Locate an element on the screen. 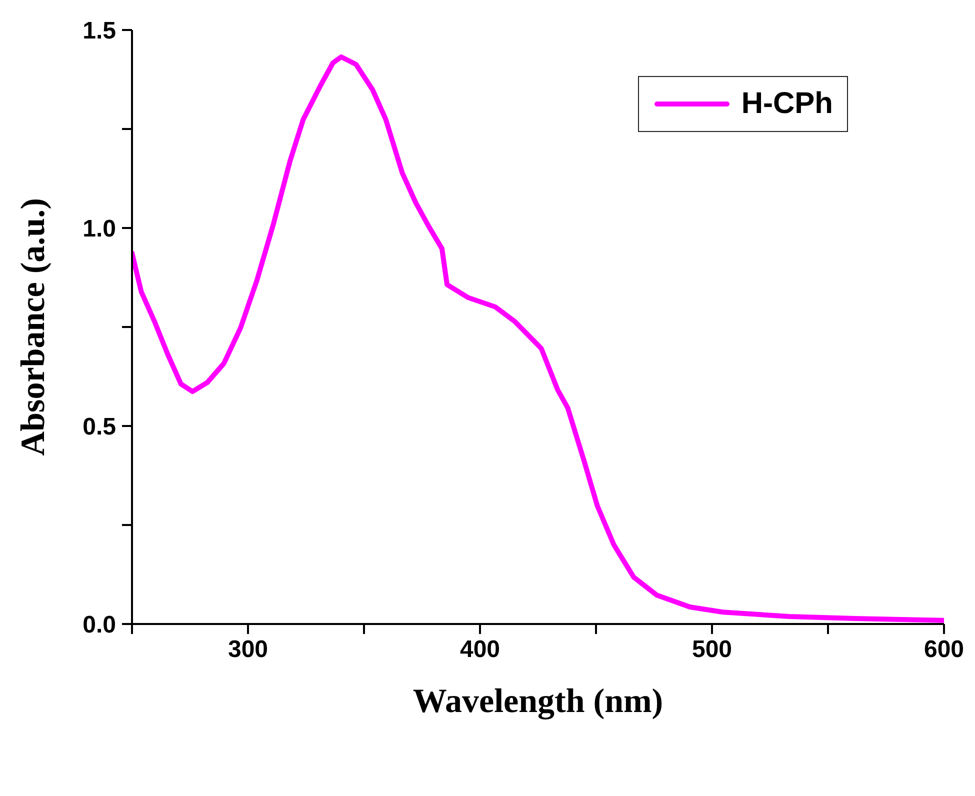 This screenshot has height=796, width=975. x-tick-label: 600 is located at coordinates (944, 650).